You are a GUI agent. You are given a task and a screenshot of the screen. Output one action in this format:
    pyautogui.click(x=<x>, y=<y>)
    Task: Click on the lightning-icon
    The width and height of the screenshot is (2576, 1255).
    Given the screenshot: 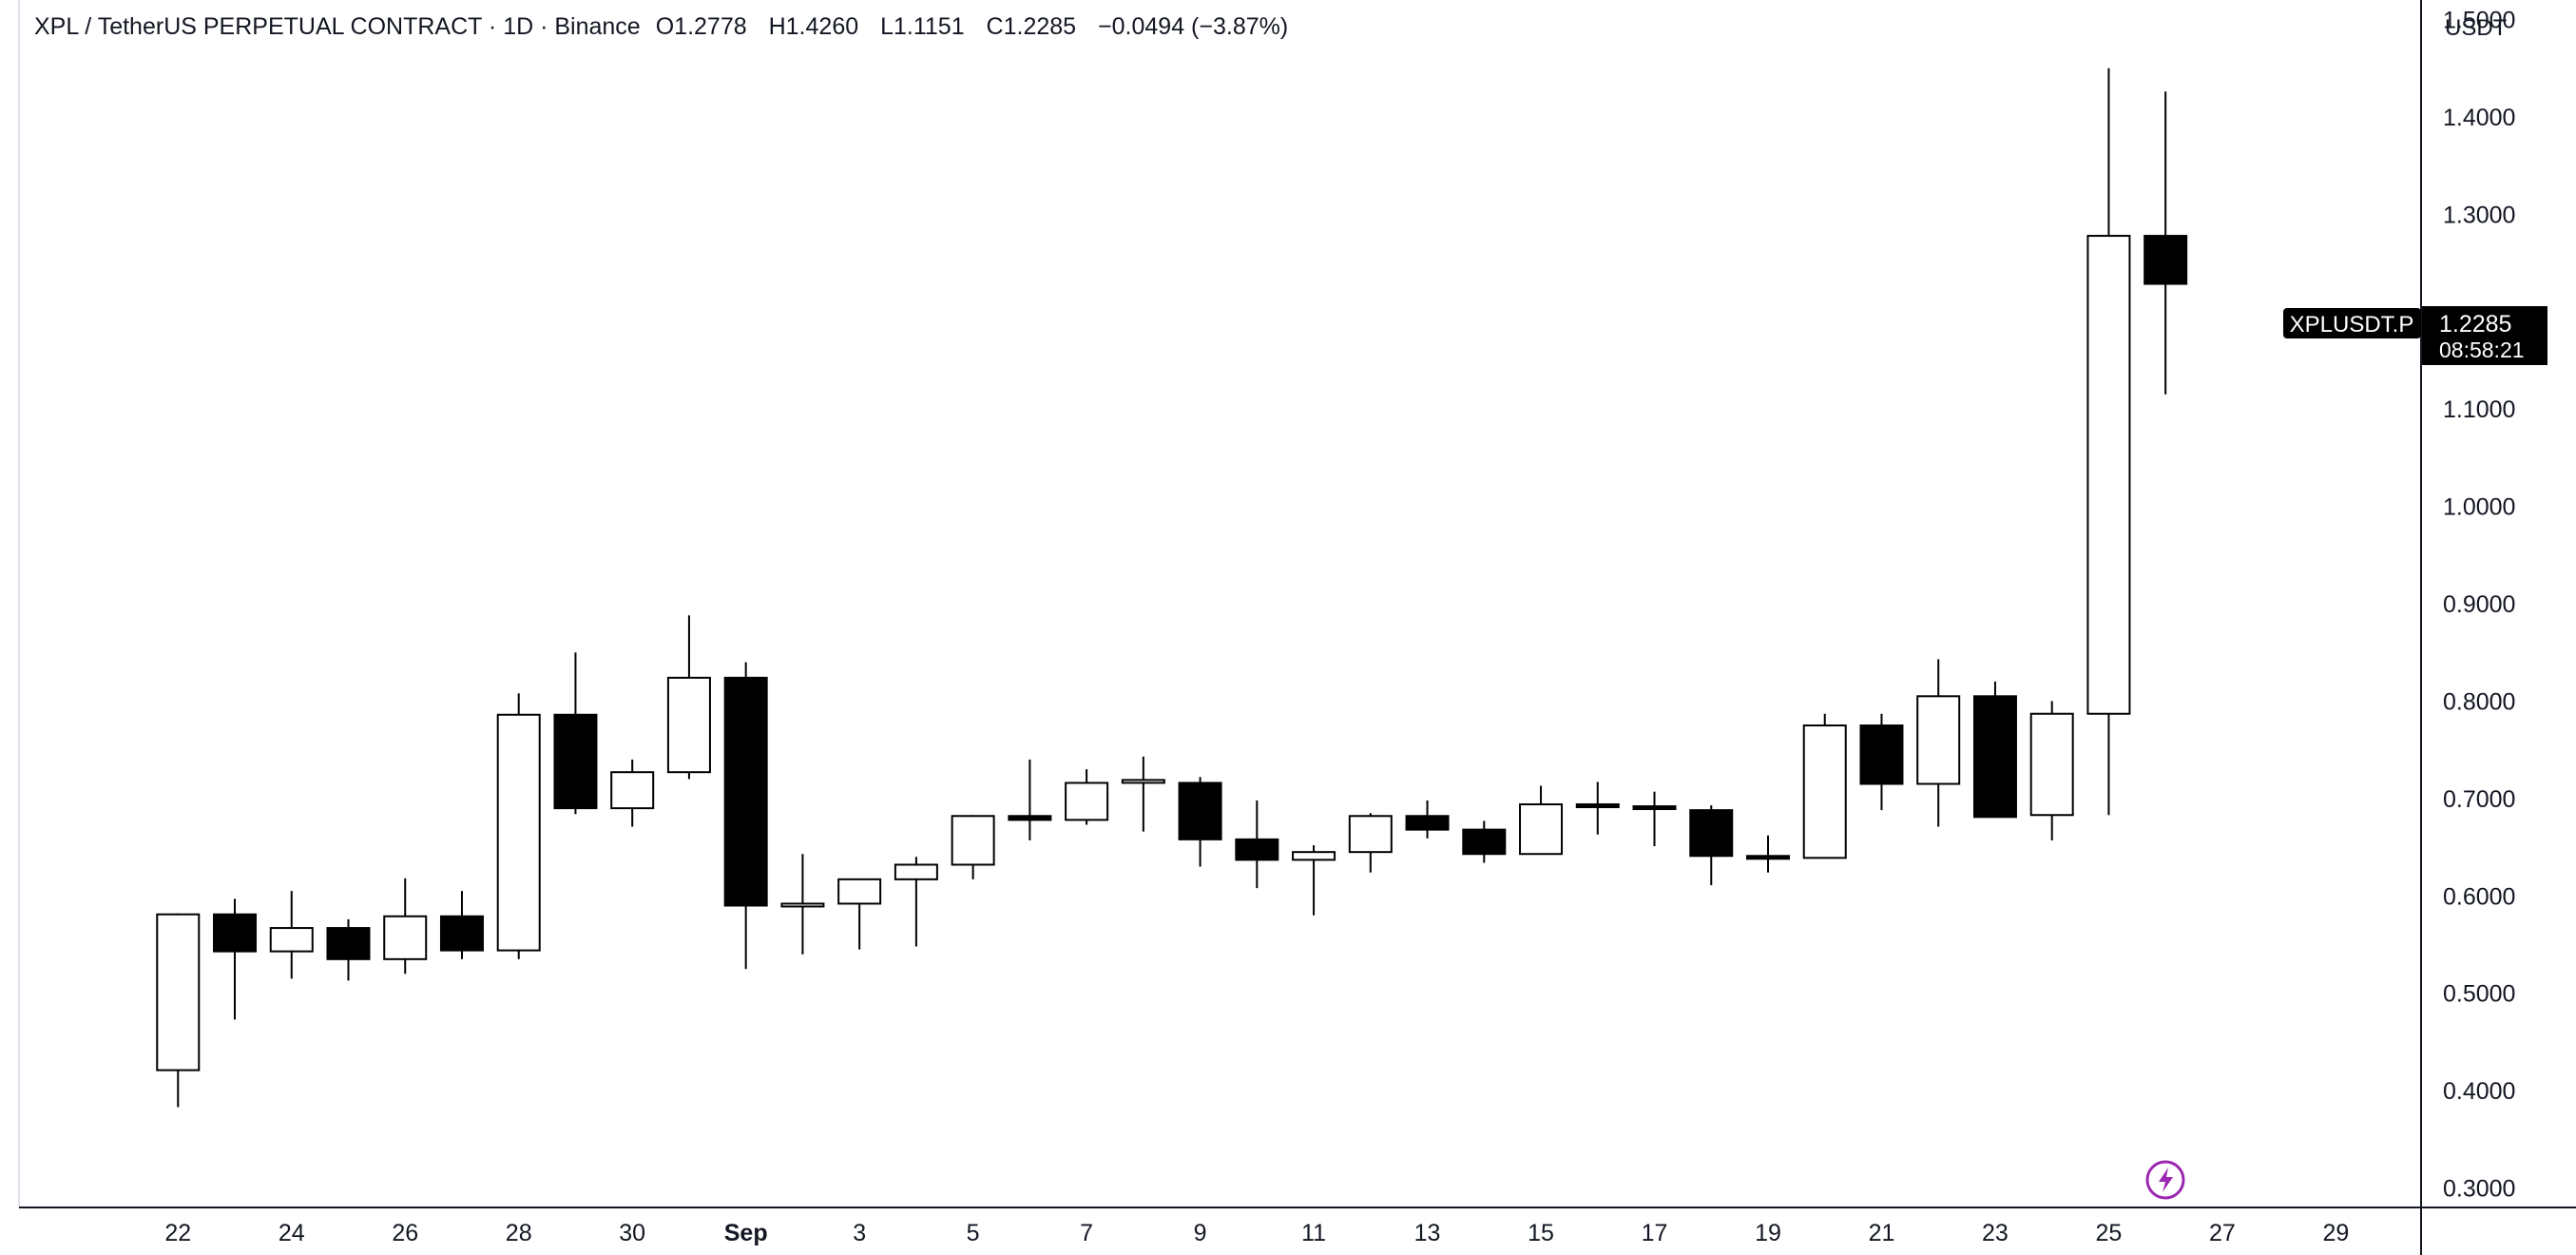 What is the action you would take?
    pyautogui.click(x=2165, y=1180)
    